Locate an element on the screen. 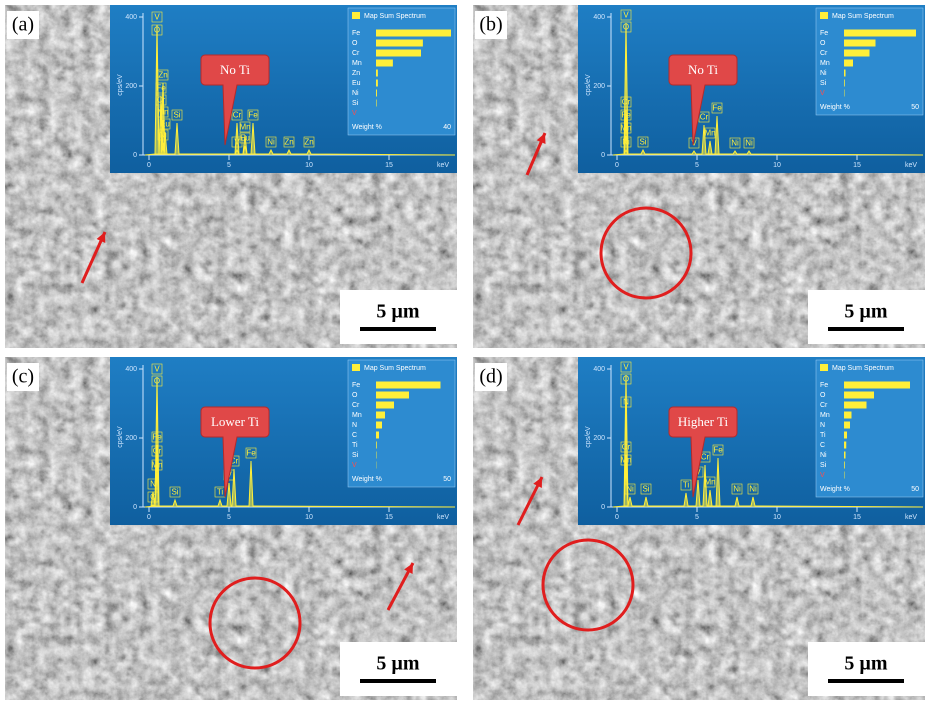 This screenshot has height=704, width=927. element-label: Ni is located at coordinates (355, 93).